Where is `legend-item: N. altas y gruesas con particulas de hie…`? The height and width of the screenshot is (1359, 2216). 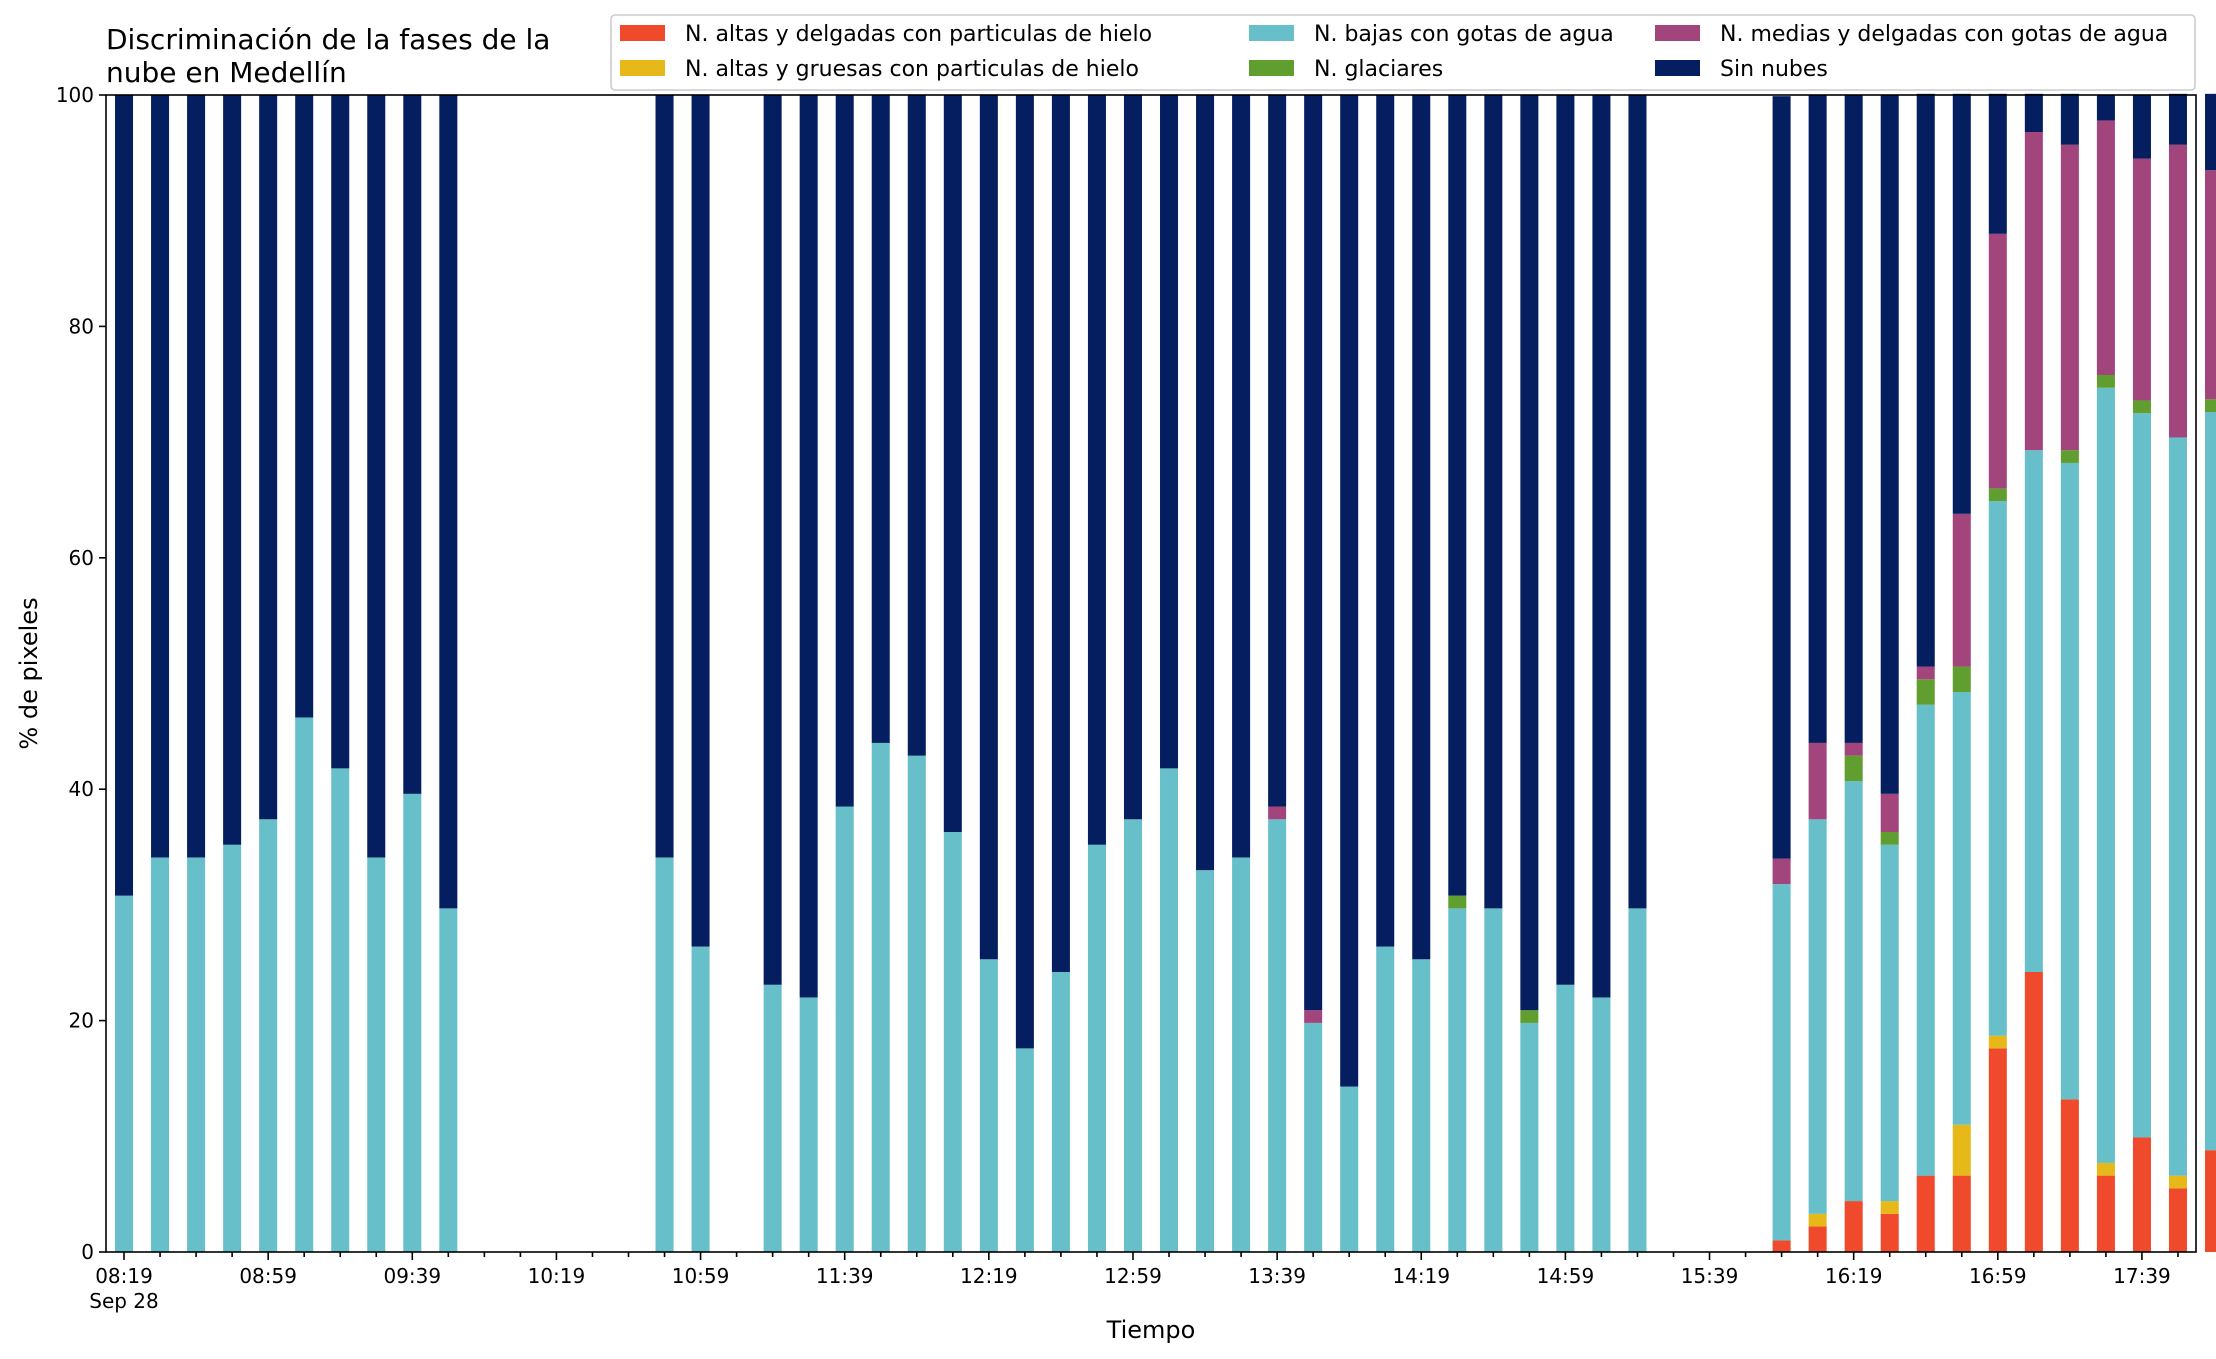 legend-item: N. altas y gruesas con particulas de hie… is located at coordinates (879, 69).